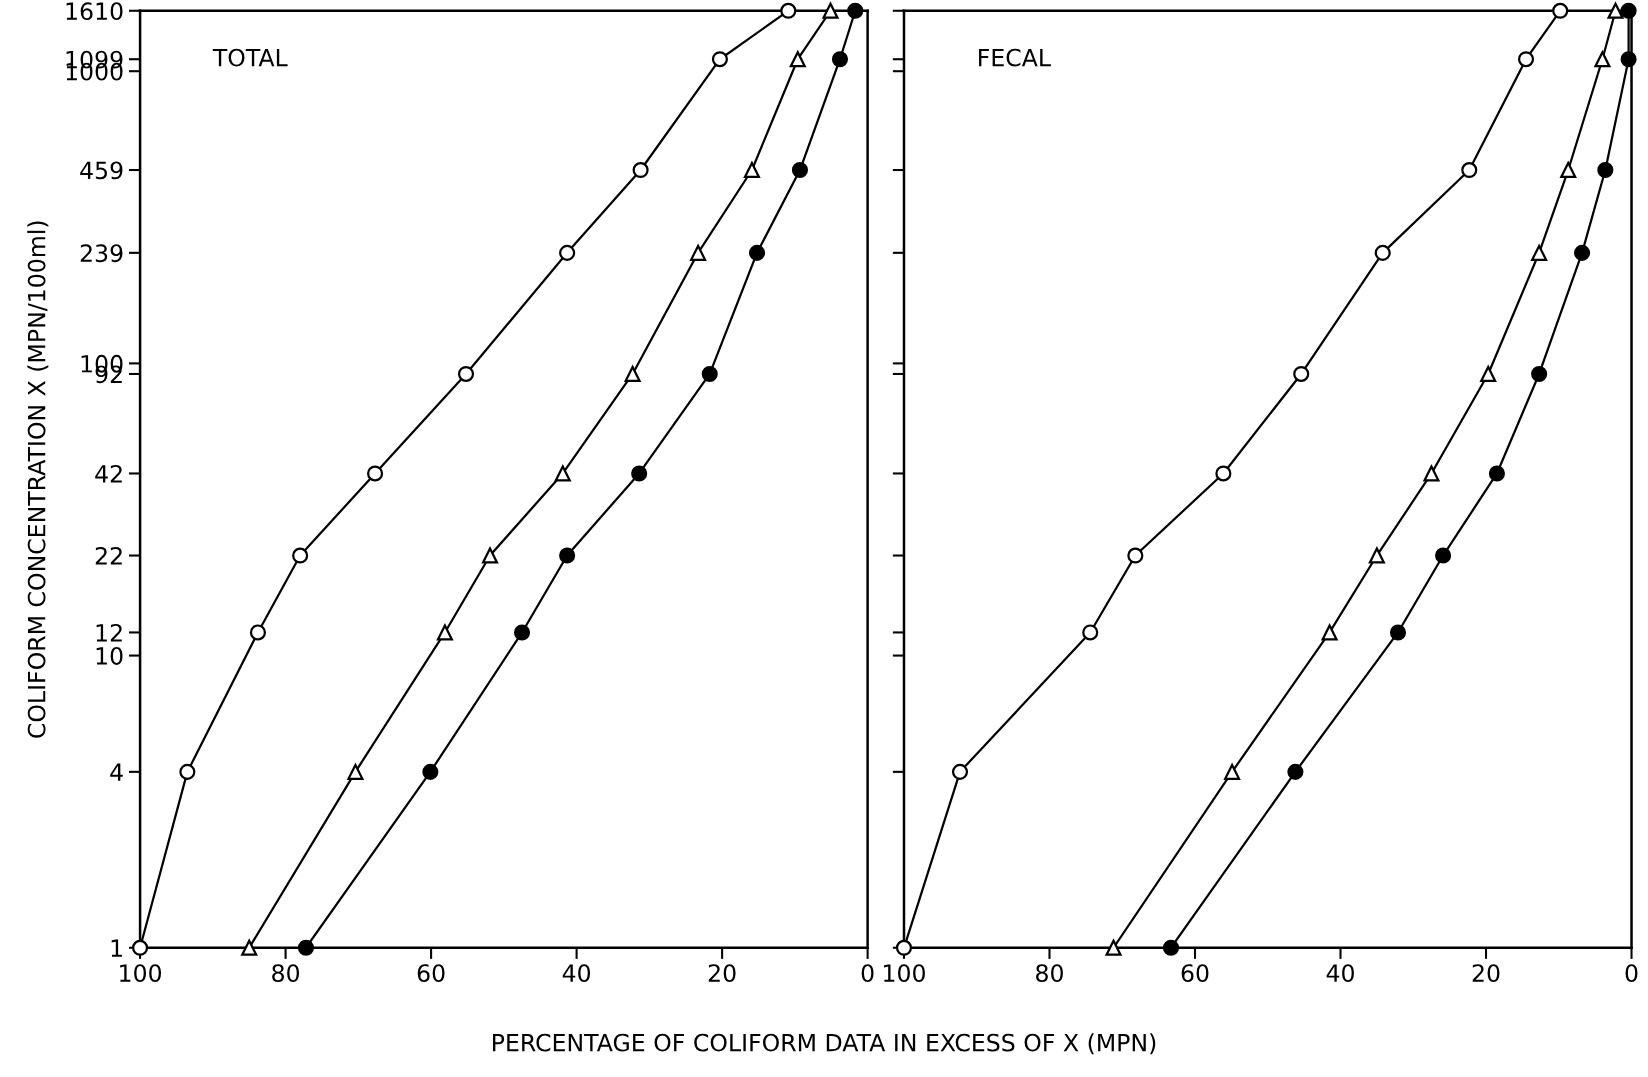  What do you see at coordinates (109, 632) in the screenshot?
I see `y-tick-label: 12` at bounding box center [109, 632].